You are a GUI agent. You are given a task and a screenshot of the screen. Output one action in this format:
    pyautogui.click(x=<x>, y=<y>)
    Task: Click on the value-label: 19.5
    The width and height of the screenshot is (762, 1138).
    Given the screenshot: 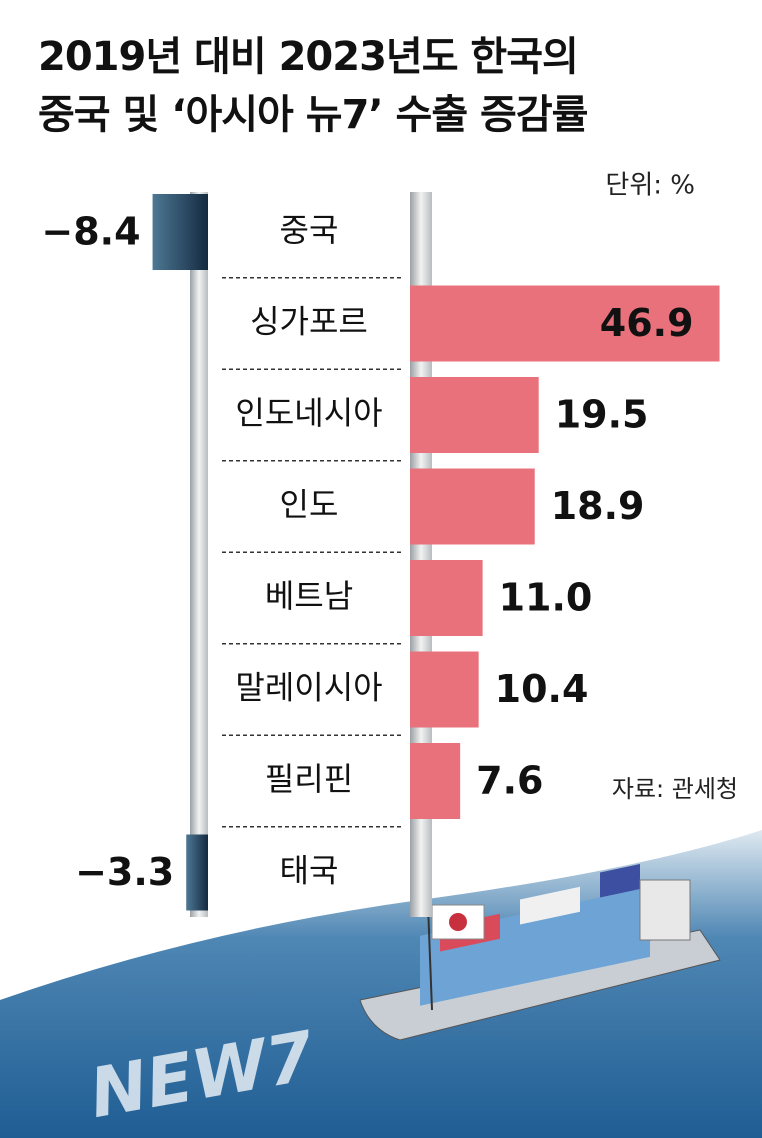 What is the action you would take?
    pyautogui.click(x=602, y=415)
    